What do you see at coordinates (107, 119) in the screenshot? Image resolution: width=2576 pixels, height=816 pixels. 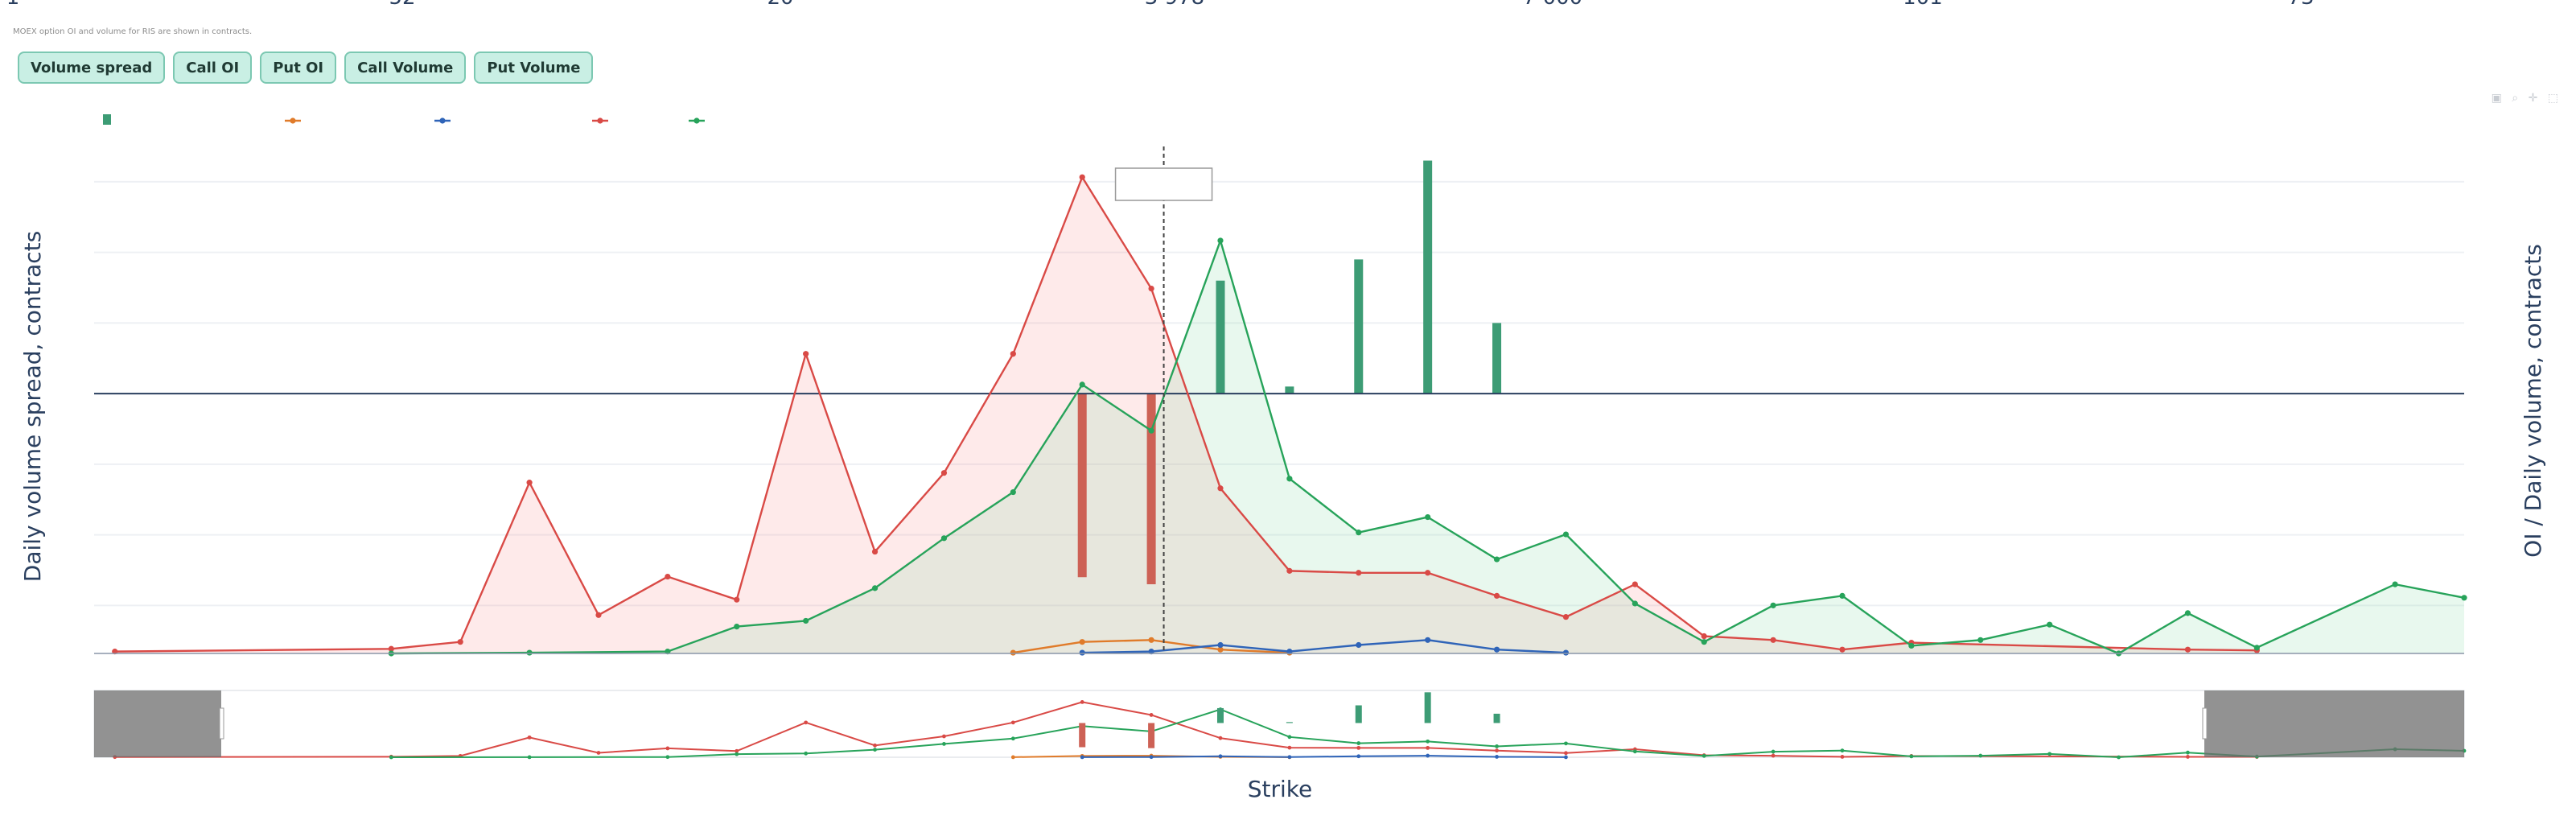 I see `legend-swatch` at bounding box center [107, 119].